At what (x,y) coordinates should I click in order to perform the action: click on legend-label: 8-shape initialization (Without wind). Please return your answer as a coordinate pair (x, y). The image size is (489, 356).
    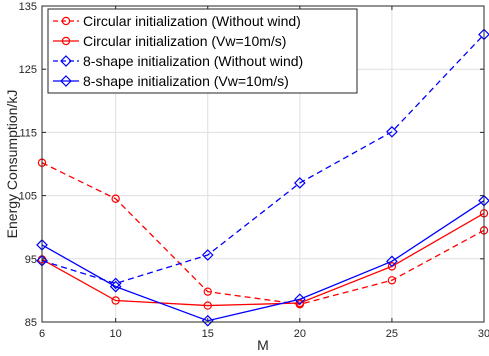
    Looking at the image, I should click on (193, 61).